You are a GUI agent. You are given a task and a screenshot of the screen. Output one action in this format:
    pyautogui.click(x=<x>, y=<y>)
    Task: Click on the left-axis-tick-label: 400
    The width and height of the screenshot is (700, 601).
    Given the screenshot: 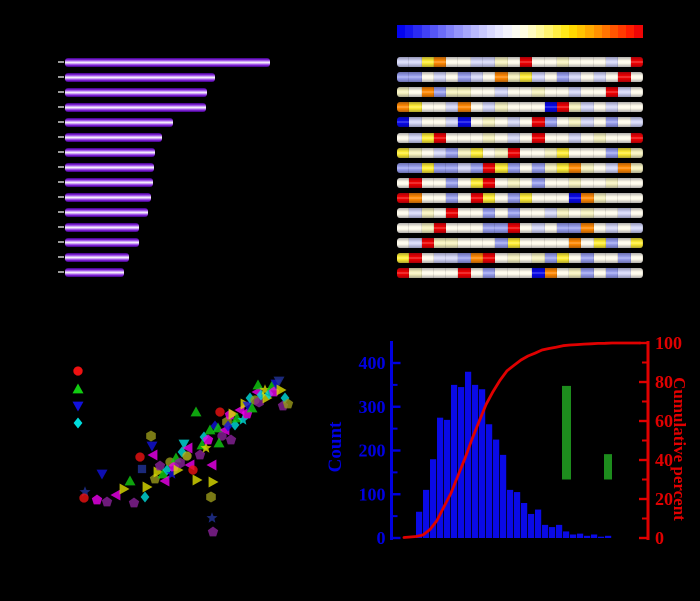 What is the action you would take?
    pyautogui.click(x=372, y=363)
    